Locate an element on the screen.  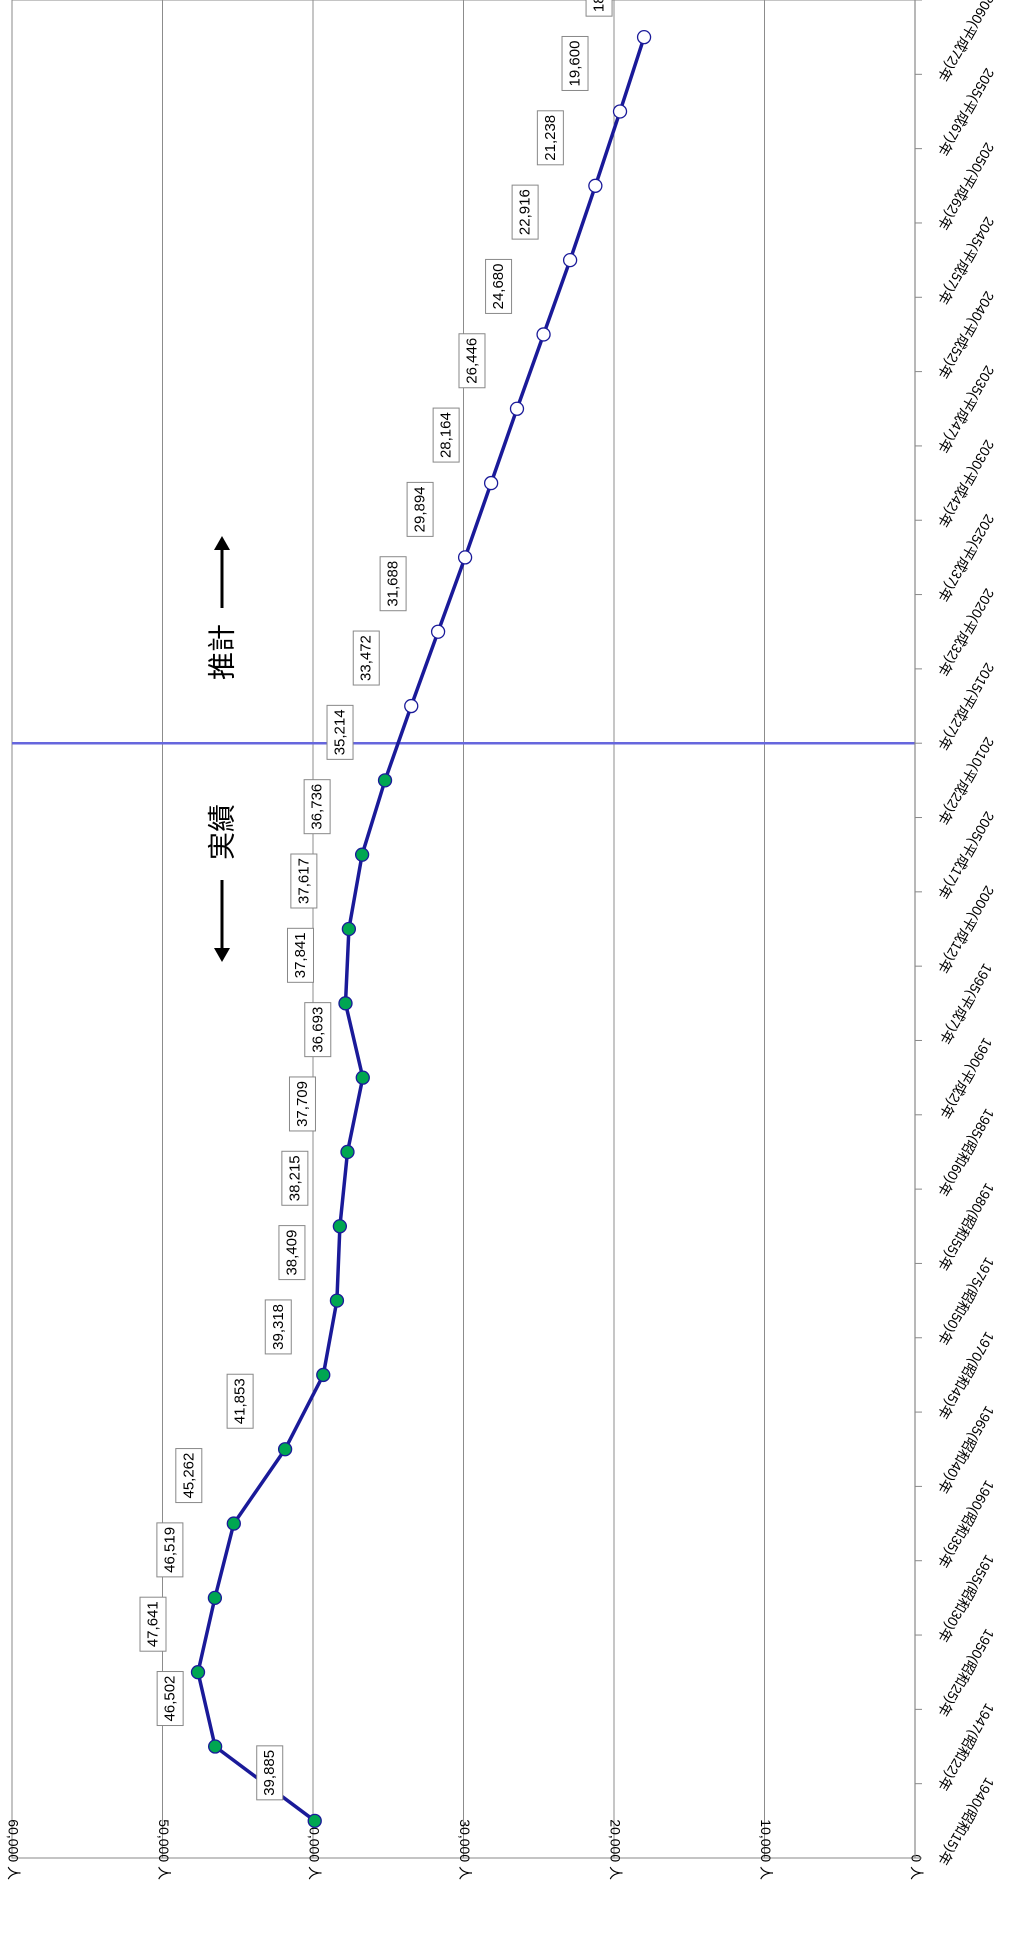
data-label: 19,600 is located at coordinates (575, 64).